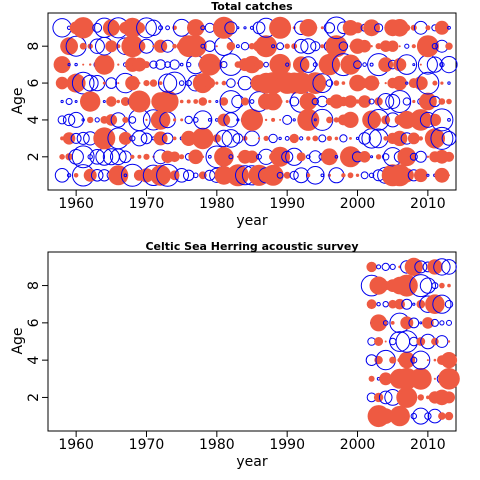  What do you see at coordinates (252, 201) in the screenshot?
I see `x-axis: 1960 1970 1980 1990 2000 2010` at bounding box center [252, 201].